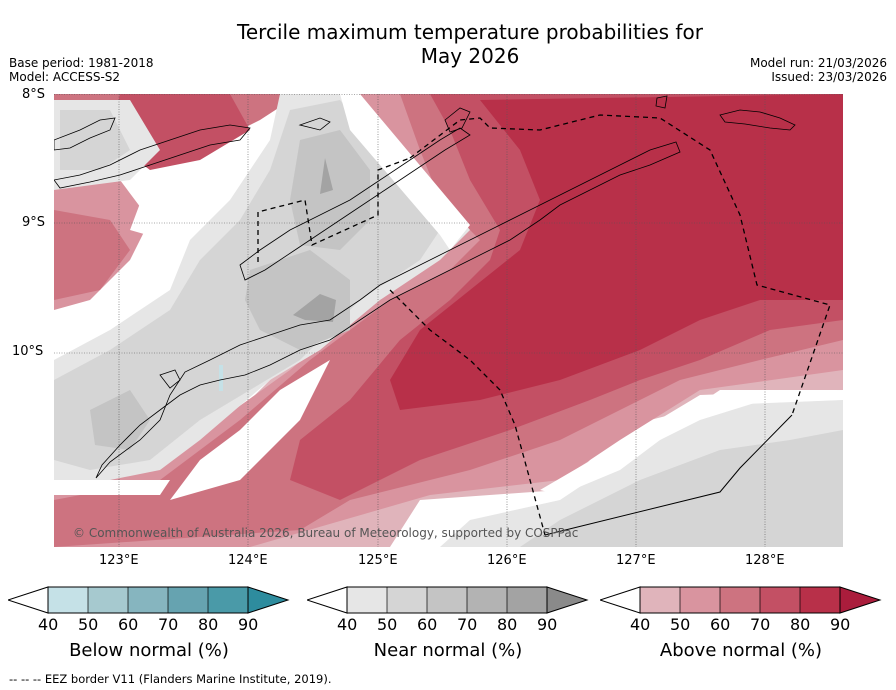 Image resolution: width=896 pixels, height=690 pixels. I want to click on above-tick-80: 80, so click(800, 624).